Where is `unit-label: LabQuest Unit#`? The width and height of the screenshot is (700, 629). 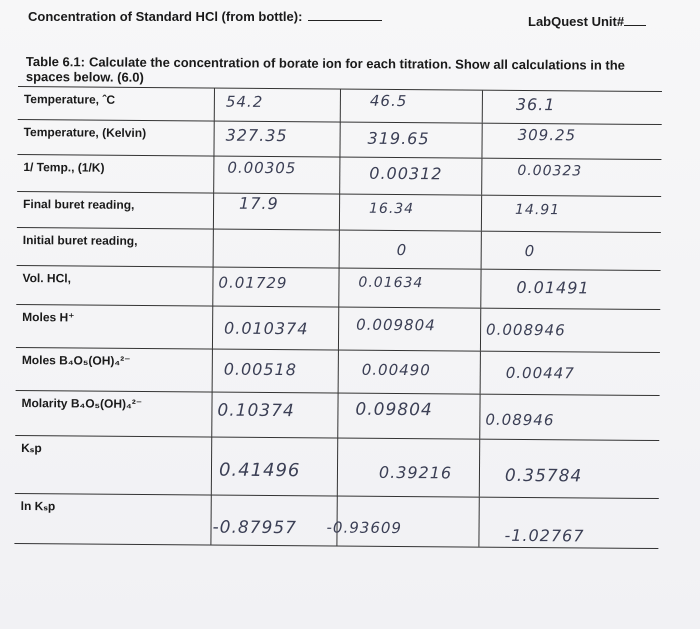
unit-label: LabQuest Unit# is located at coordinates (576, 21).